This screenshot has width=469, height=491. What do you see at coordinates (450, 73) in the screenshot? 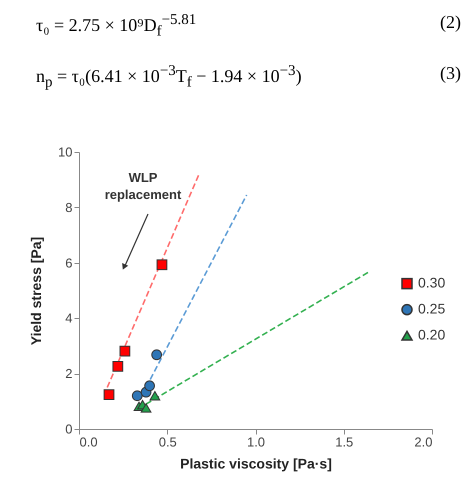
I see `text: (3)` at bounding box center [450, 73].